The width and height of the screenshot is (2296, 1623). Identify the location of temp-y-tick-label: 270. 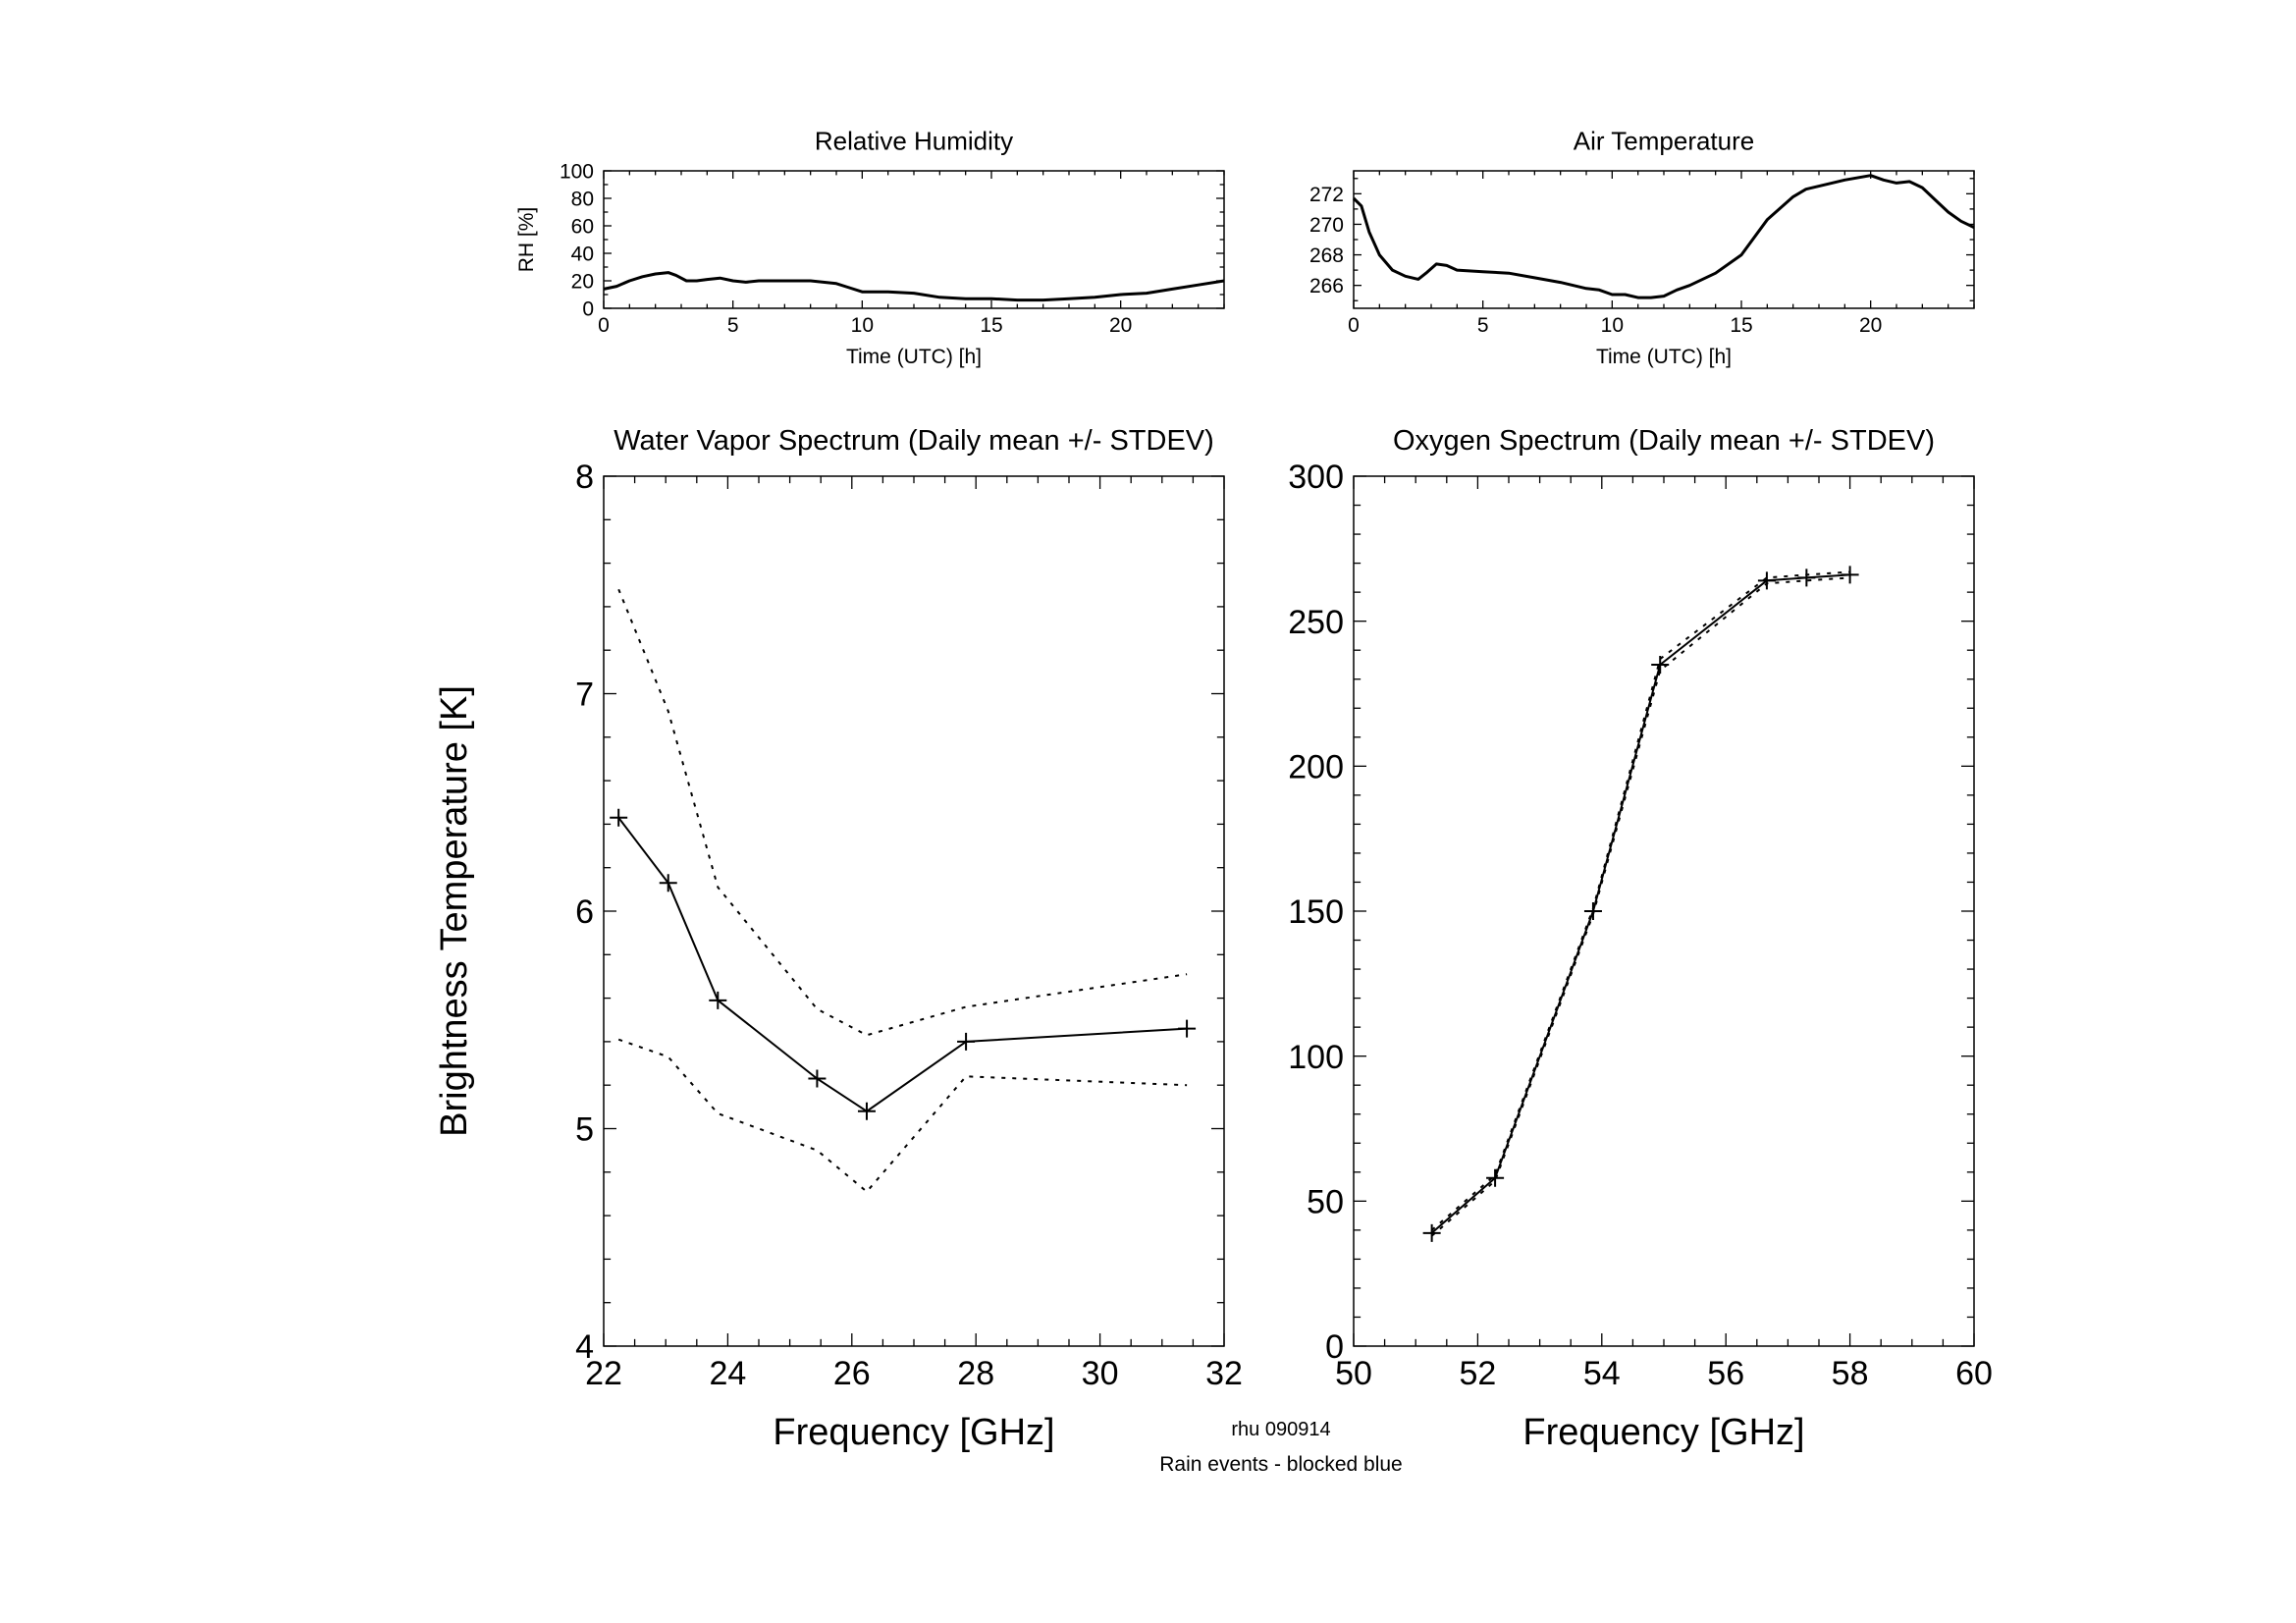
(1327, 225).